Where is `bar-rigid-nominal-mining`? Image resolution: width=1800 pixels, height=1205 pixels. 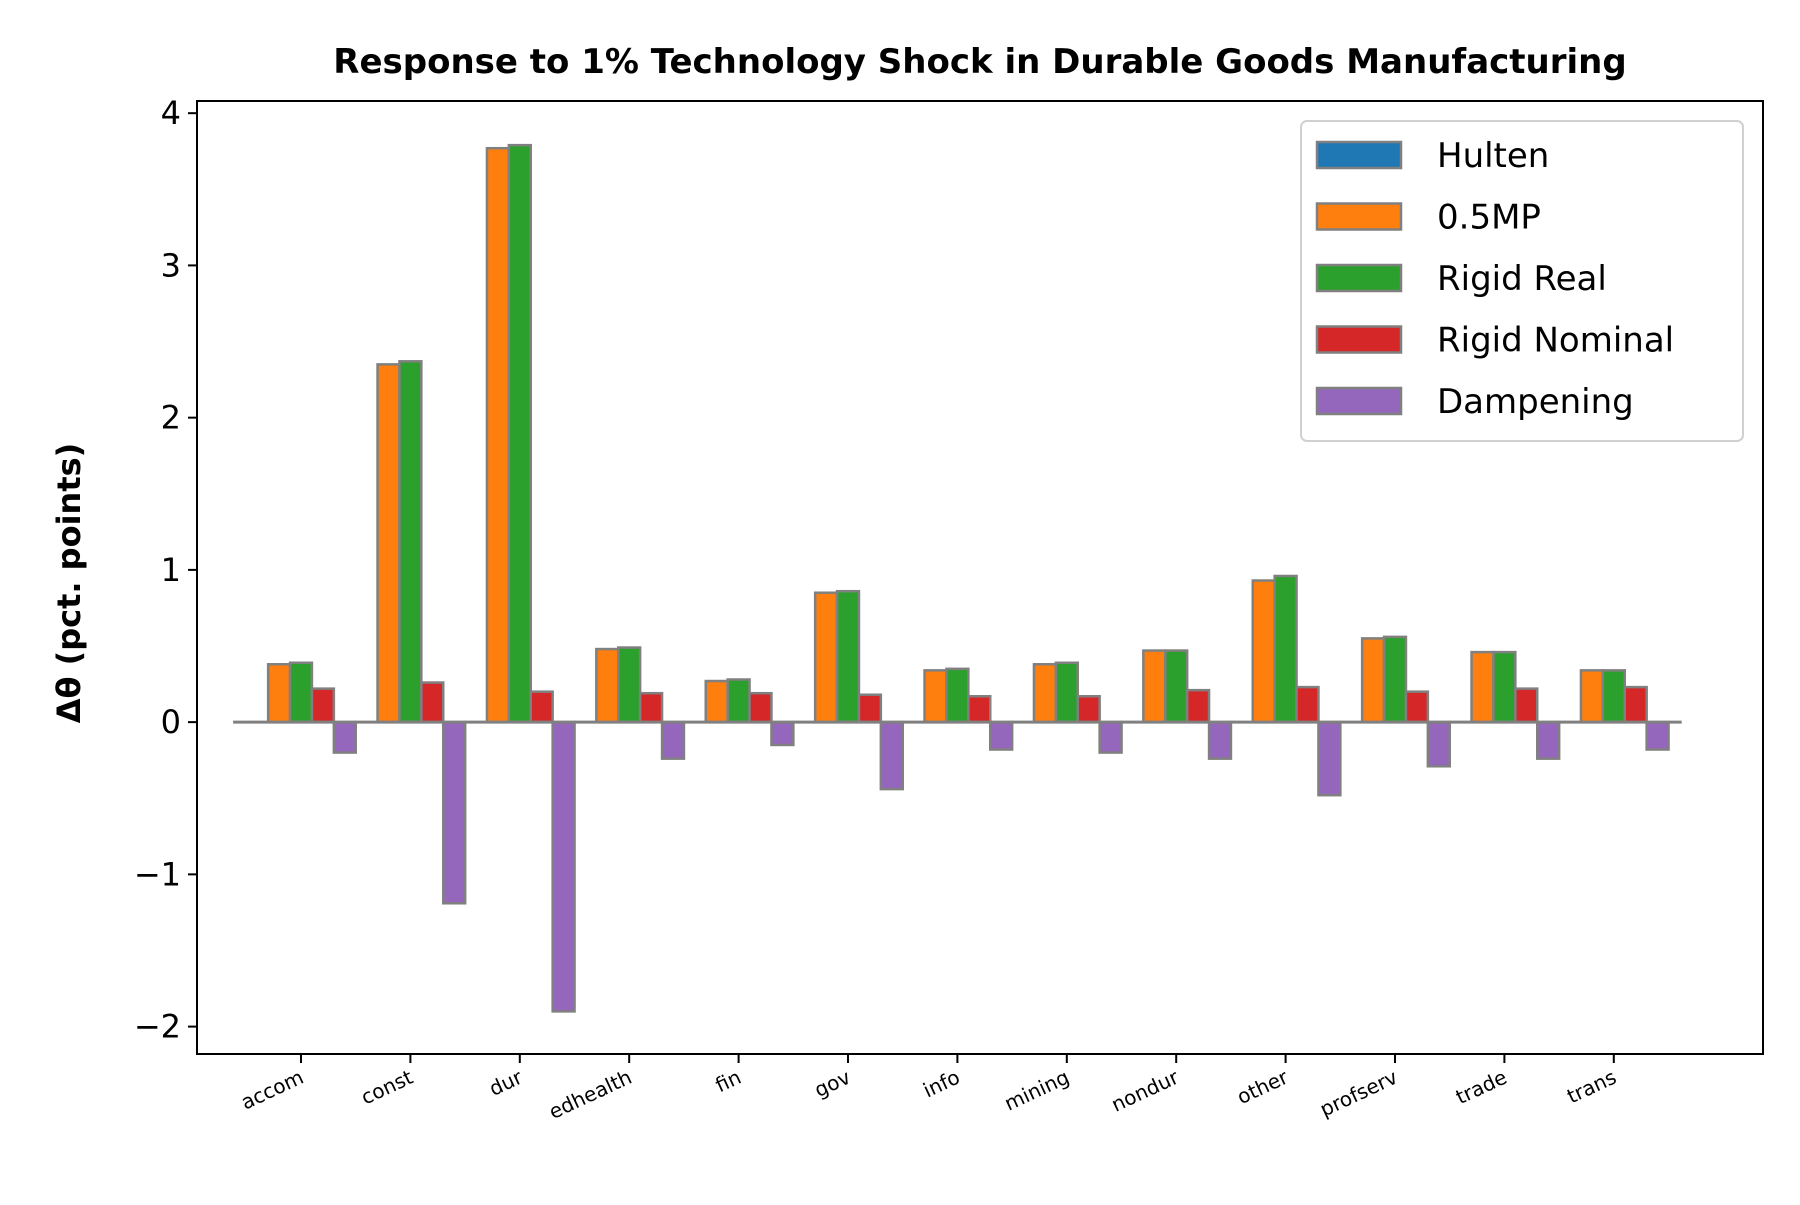
bar-rigid-nominal-mining is located at coordinates (1089, 709).